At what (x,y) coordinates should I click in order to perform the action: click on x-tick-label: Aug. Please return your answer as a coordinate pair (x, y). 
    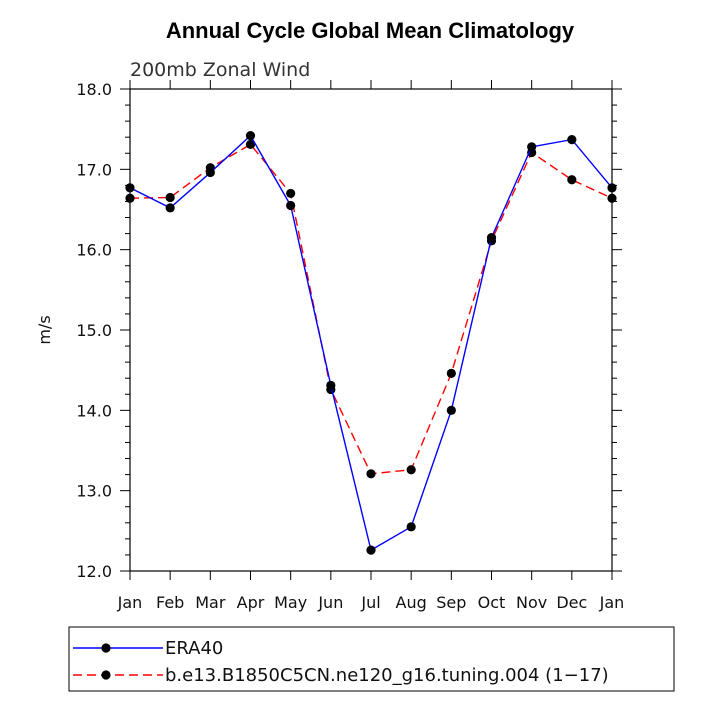
    Looking at the image, I should click on (411, 602).